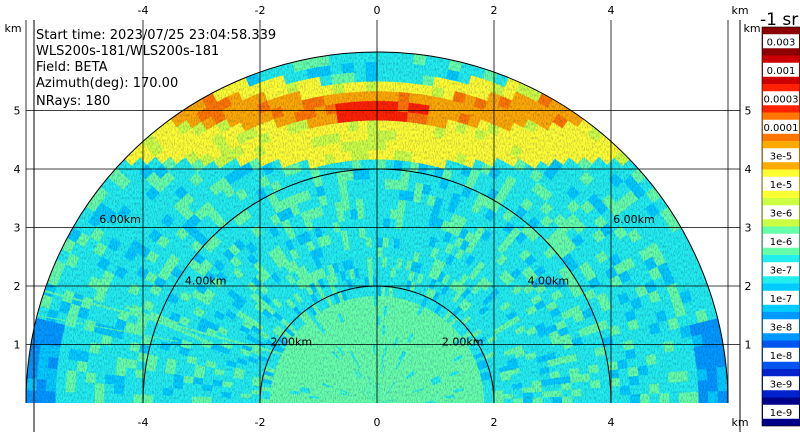  I want to click on field-text: Field: BETA, so click(72, 67).